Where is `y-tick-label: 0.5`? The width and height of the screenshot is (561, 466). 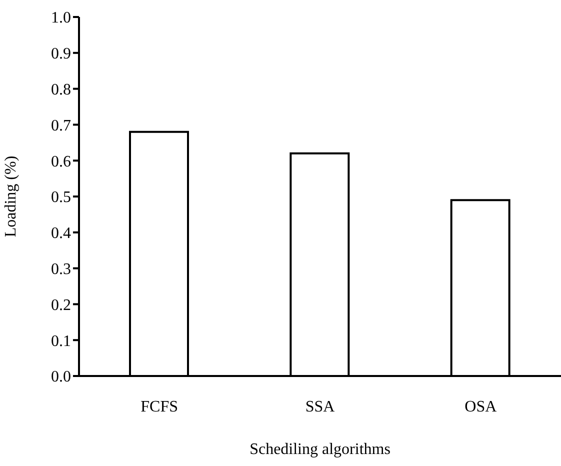
y-tick-label: 0.5 is located at coordinates (61, 197).